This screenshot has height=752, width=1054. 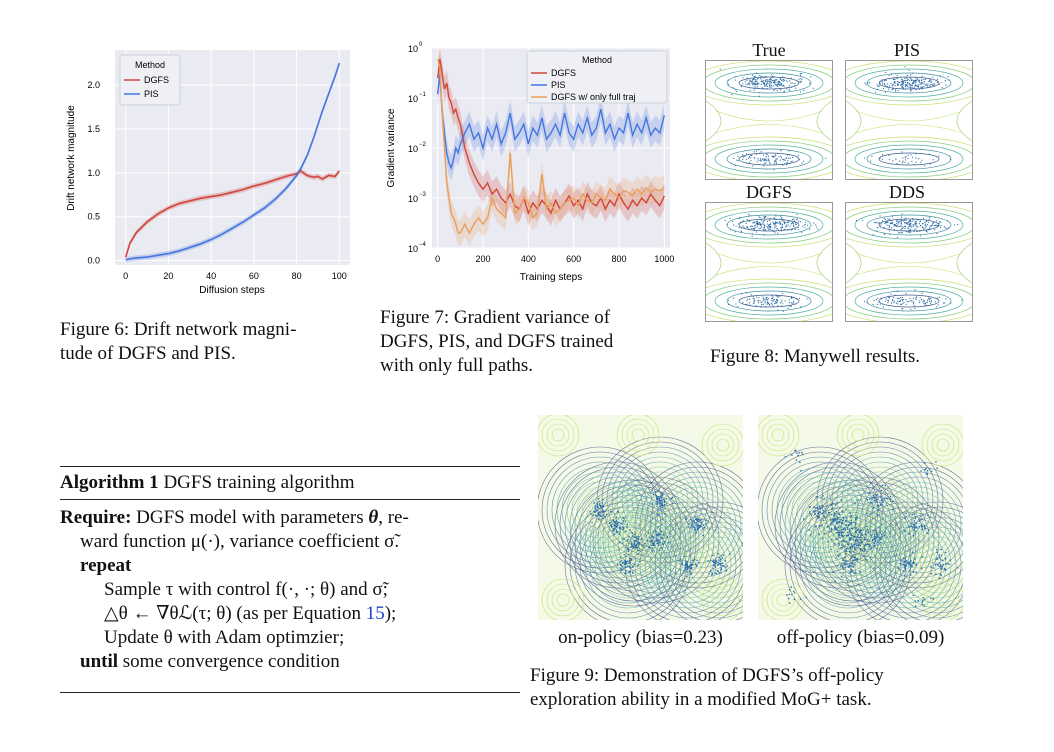 I want to click on figure7-ytick: 10, so click(x=413, y=249).